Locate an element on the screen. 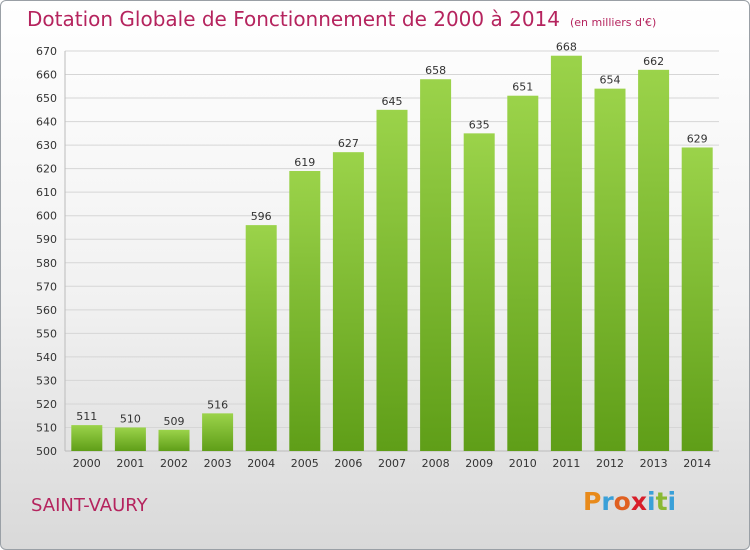  y-tick-label: 510 is located at coordinates (46, 427).